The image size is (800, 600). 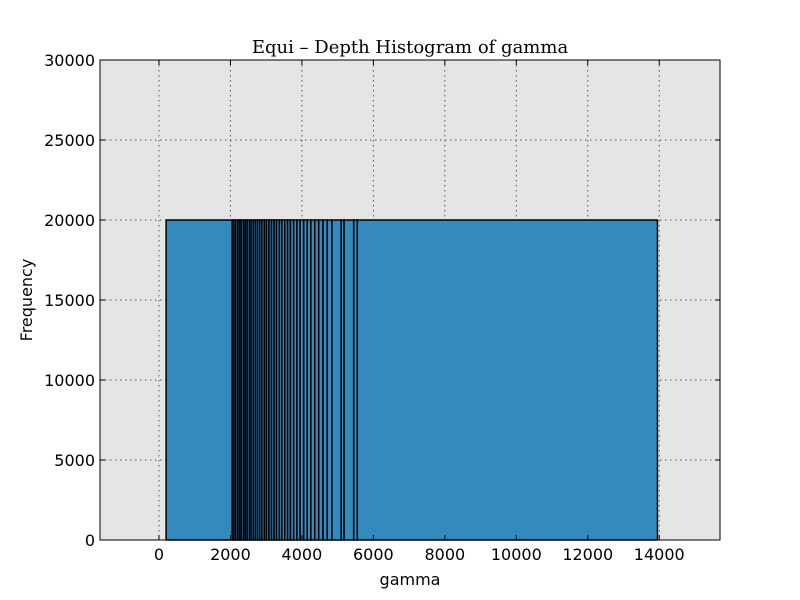 What do you see at coordinates (587, 554) in the screenshot?
I see `x-tick-label: 12000` at bounding box center [587, 554].